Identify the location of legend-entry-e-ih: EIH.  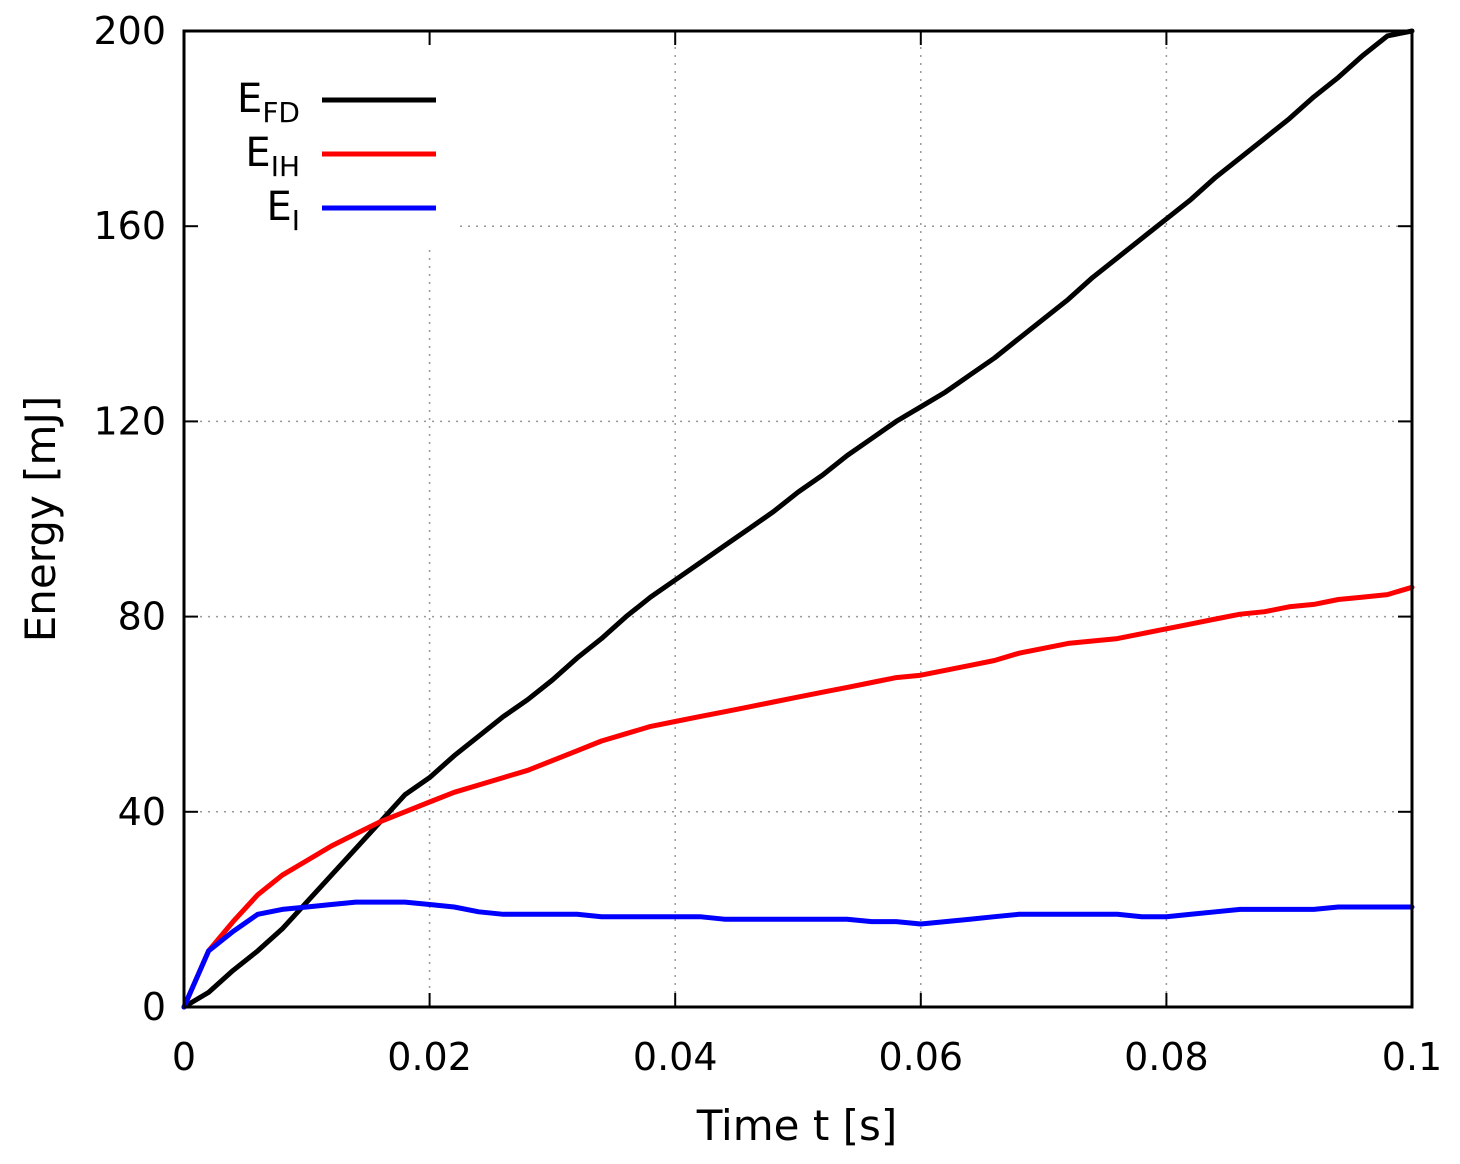
(340, 156).